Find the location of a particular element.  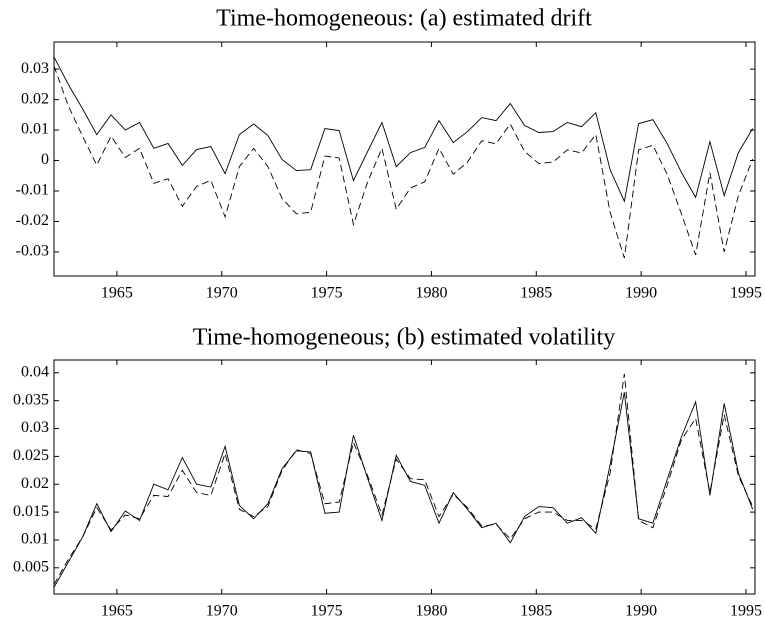

y-tick-label: -0.03 is located at coordinates (32, 251).